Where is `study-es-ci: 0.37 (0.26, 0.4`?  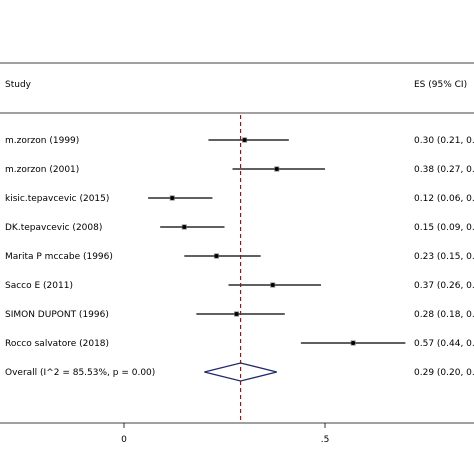 study-es-ci: 0.37 (0.26, 0.4 is located at coordinates (444, 286).